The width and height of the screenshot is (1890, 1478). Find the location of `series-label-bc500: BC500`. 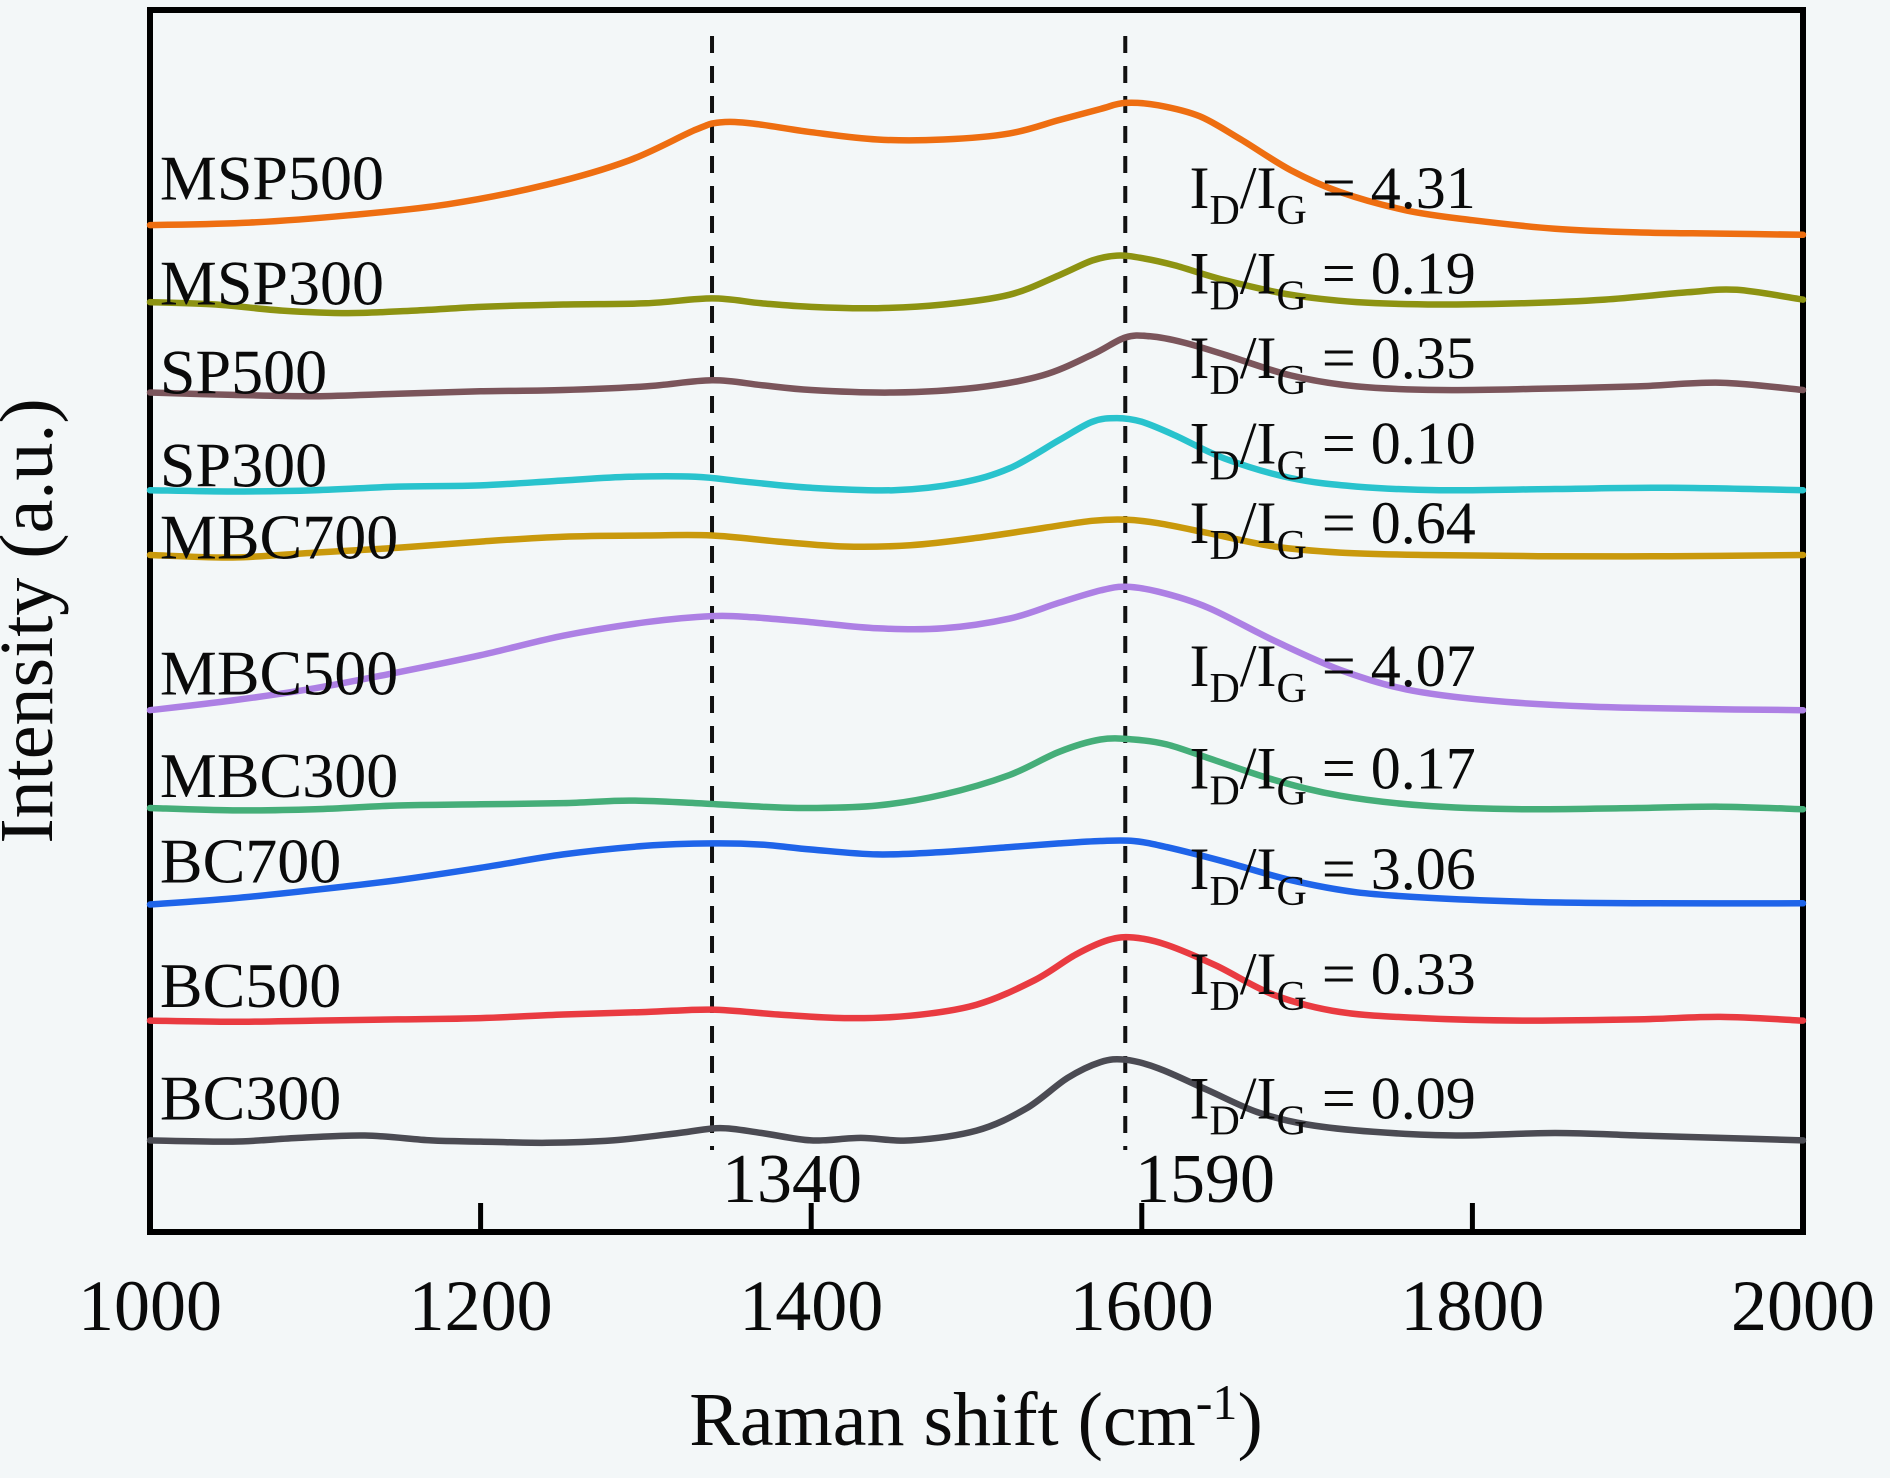

series-label-bc500: BC500 is located at coordinates (250, 985).